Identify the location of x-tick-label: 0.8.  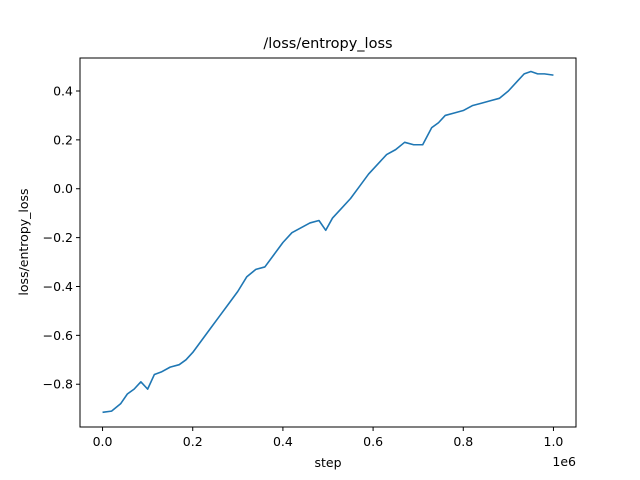
(463, 441).